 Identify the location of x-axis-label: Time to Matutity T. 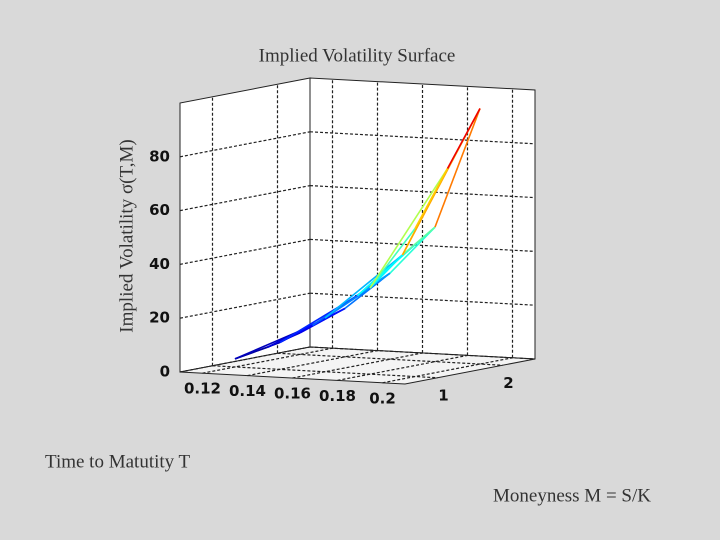
(118, 461).